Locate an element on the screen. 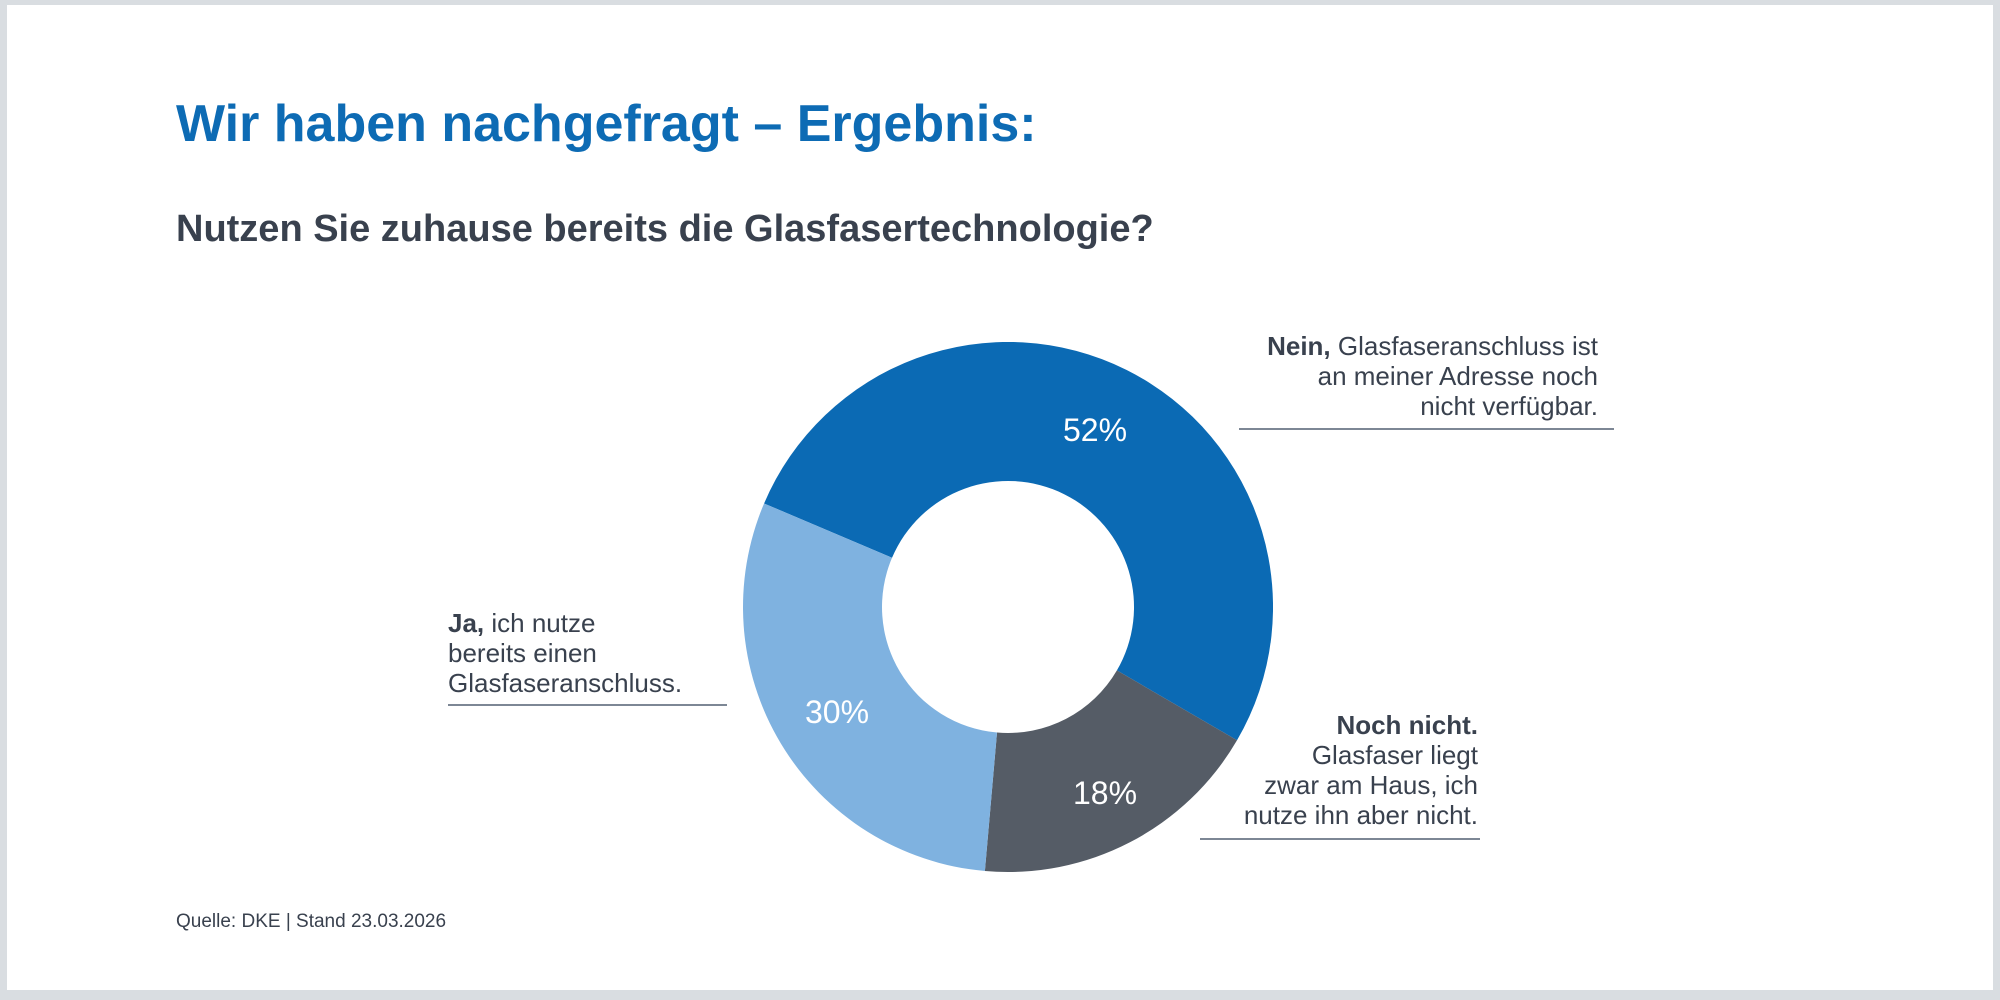 This screenshot has width=2000, height=1000. page-title: Wir haben nachgefragt – Ergebnis: is located at coordinates (606, 124).